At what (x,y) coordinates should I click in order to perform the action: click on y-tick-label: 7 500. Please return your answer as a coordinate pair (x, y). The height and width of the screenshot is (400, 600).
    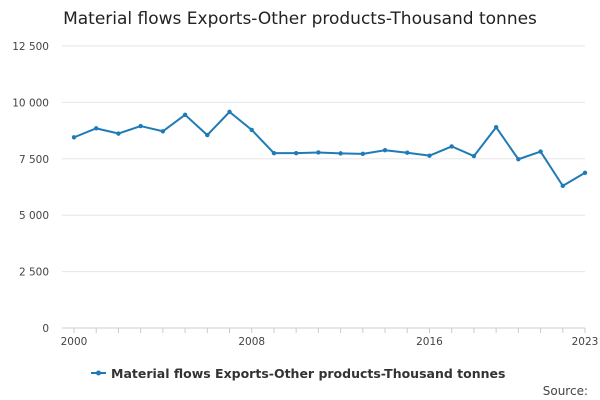
    Looking at the image, I should click on (34, 160).